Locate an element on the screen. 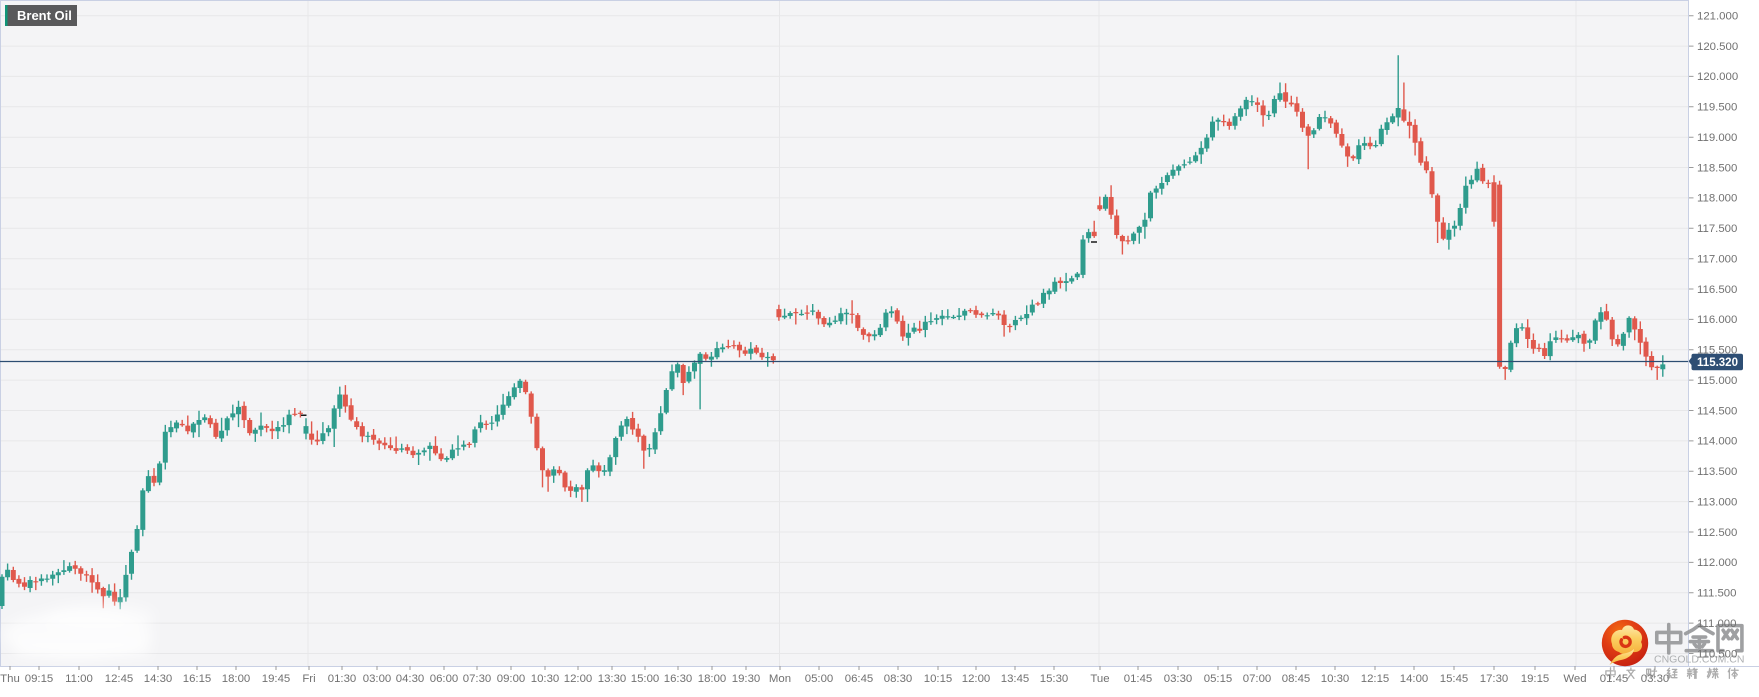 This screenshot has width=1759, height=697. svg-text: 19:15 is located at coordinates (1535, 679).